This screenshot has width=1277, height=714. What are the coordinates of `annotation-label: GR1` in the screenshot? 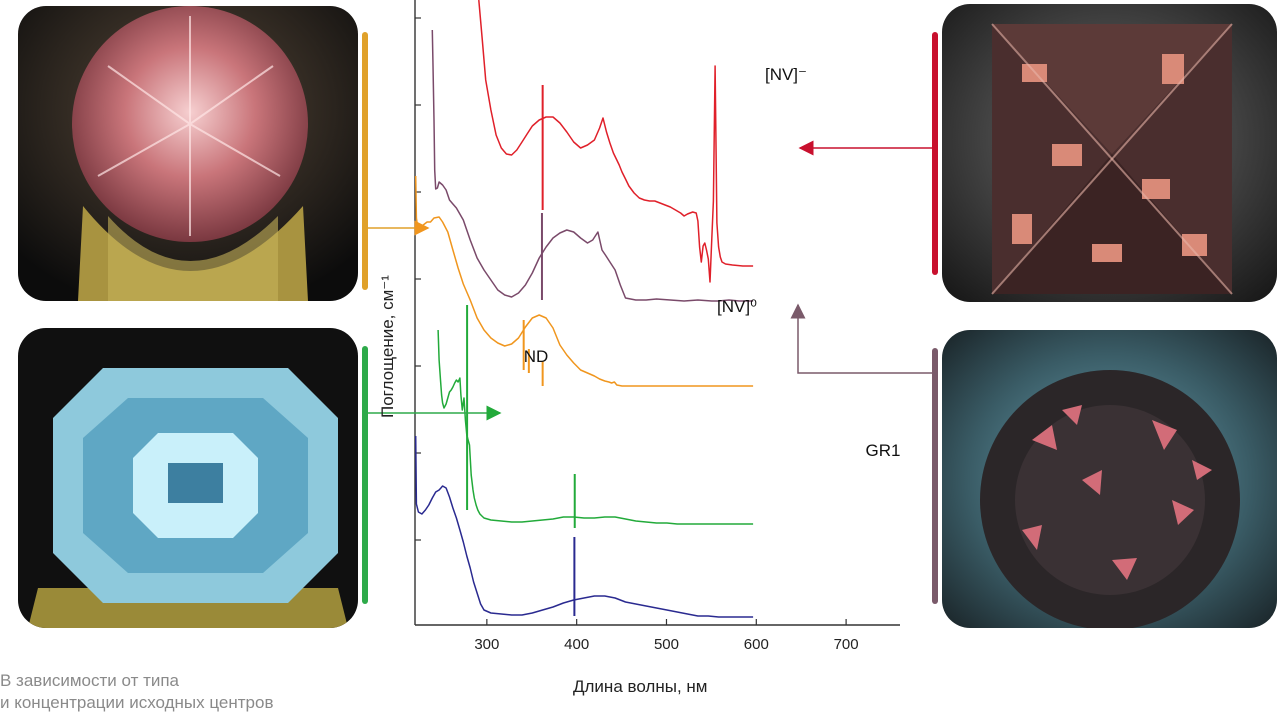 It's located at (883, 450).